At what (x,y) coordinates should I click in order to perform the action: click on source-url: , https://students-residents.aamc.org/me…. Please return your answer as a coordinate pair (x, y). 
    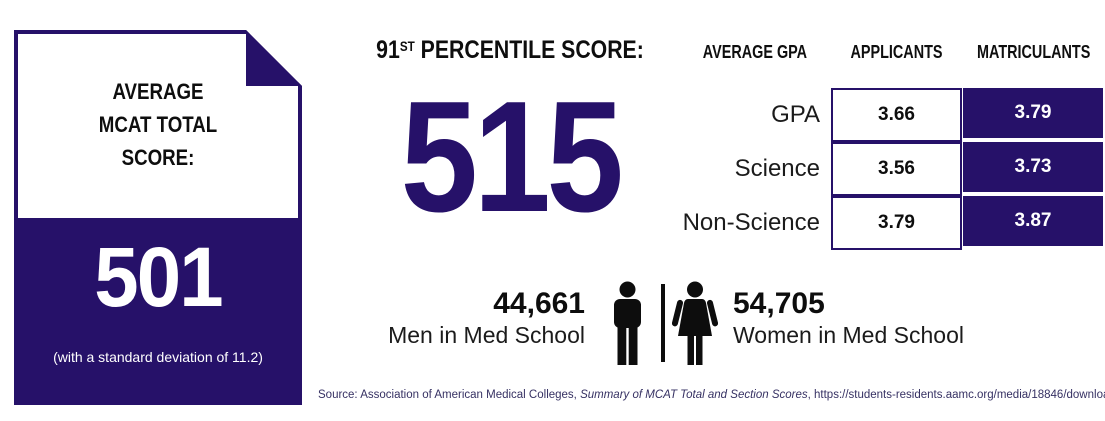
    Looking at the image, I should click on (956, 395).